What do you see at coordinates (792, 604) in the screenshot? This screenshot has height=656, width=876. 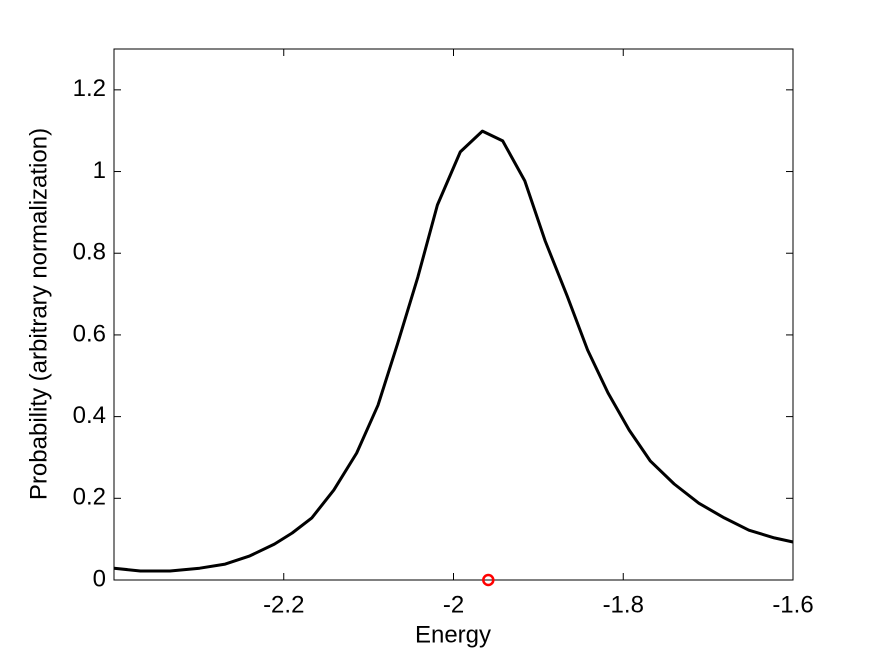 I see `x-tick-label: -1.6` at bounding box center [792, 604].